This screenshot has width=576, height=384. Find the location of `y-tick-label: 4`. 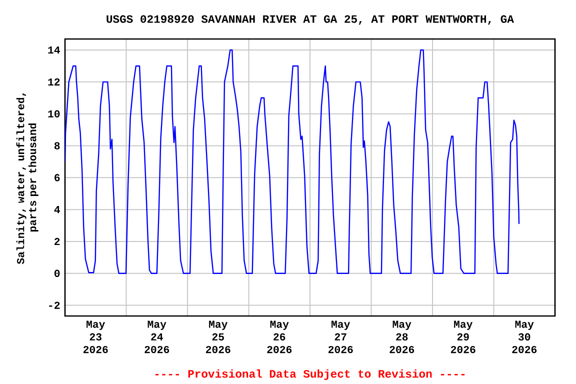

y-tick-label: 4 is located at coordinates (57, 209).